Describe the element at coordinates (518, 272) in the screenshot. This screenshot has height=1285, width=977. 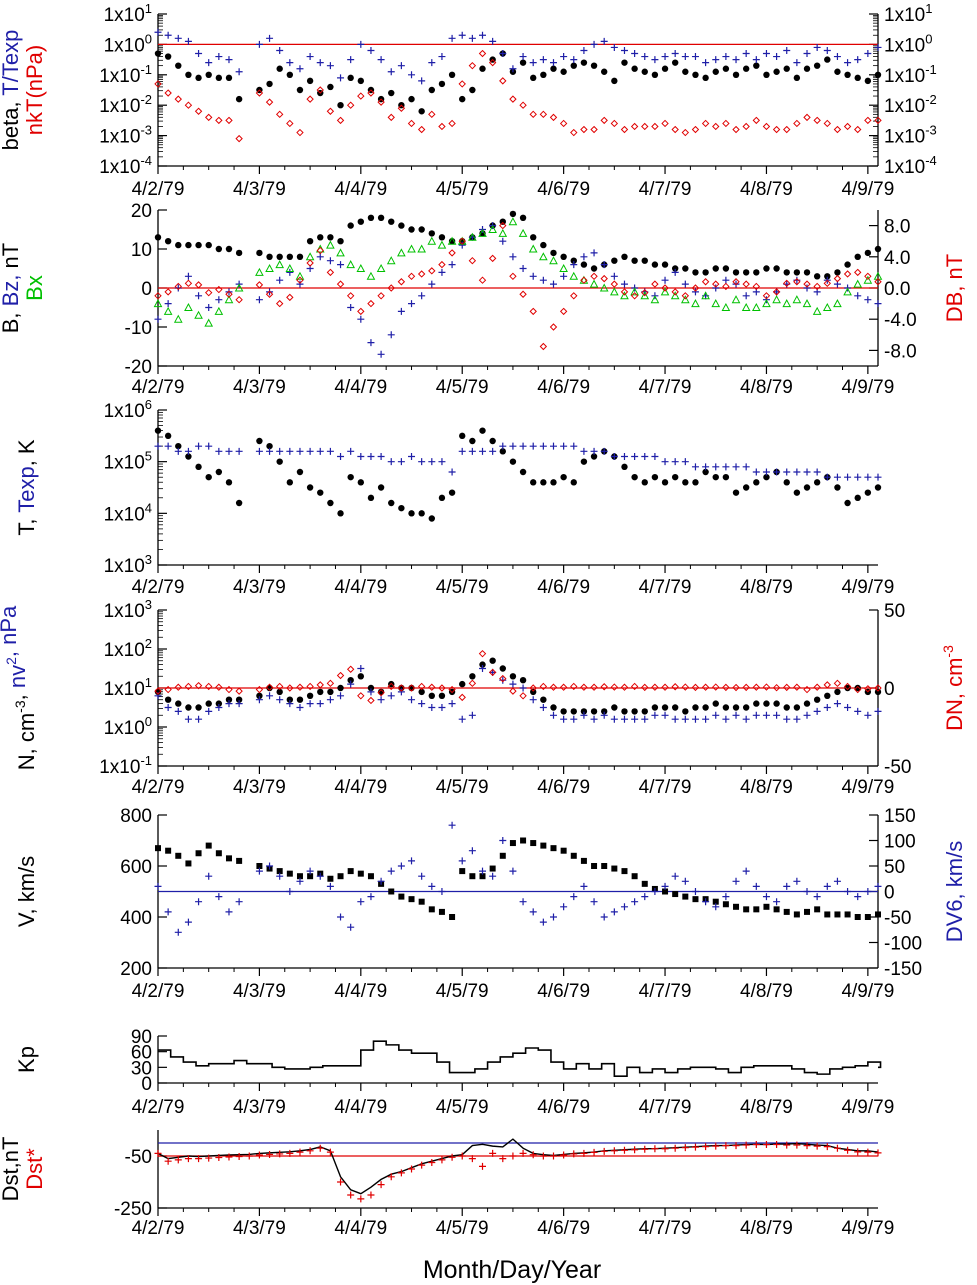
I see `series-Bx` at that location.